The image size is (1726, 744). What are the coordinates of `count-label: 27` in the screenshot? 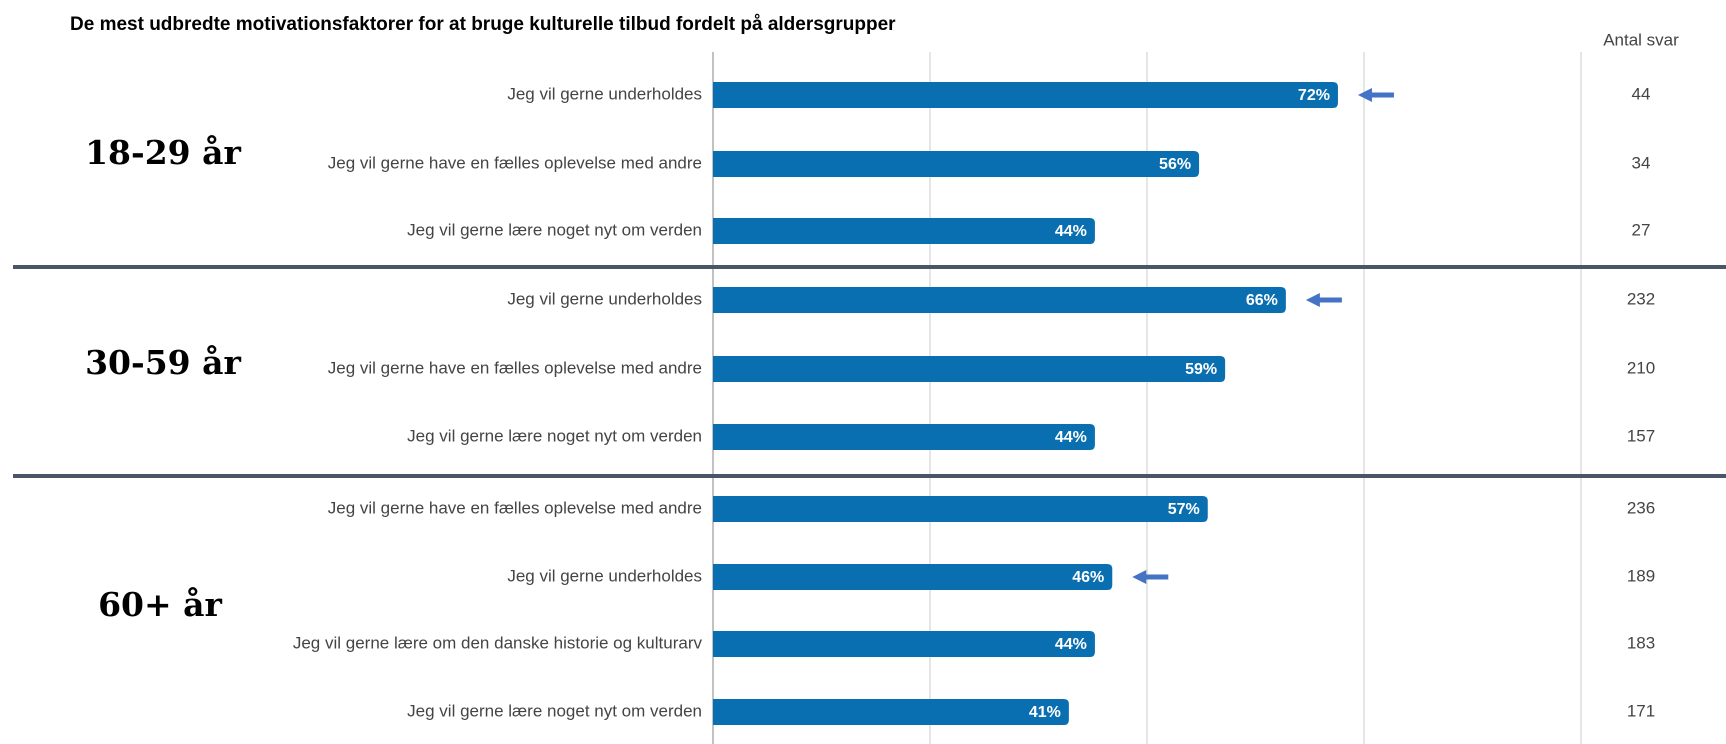 It's located at (1641, 229).